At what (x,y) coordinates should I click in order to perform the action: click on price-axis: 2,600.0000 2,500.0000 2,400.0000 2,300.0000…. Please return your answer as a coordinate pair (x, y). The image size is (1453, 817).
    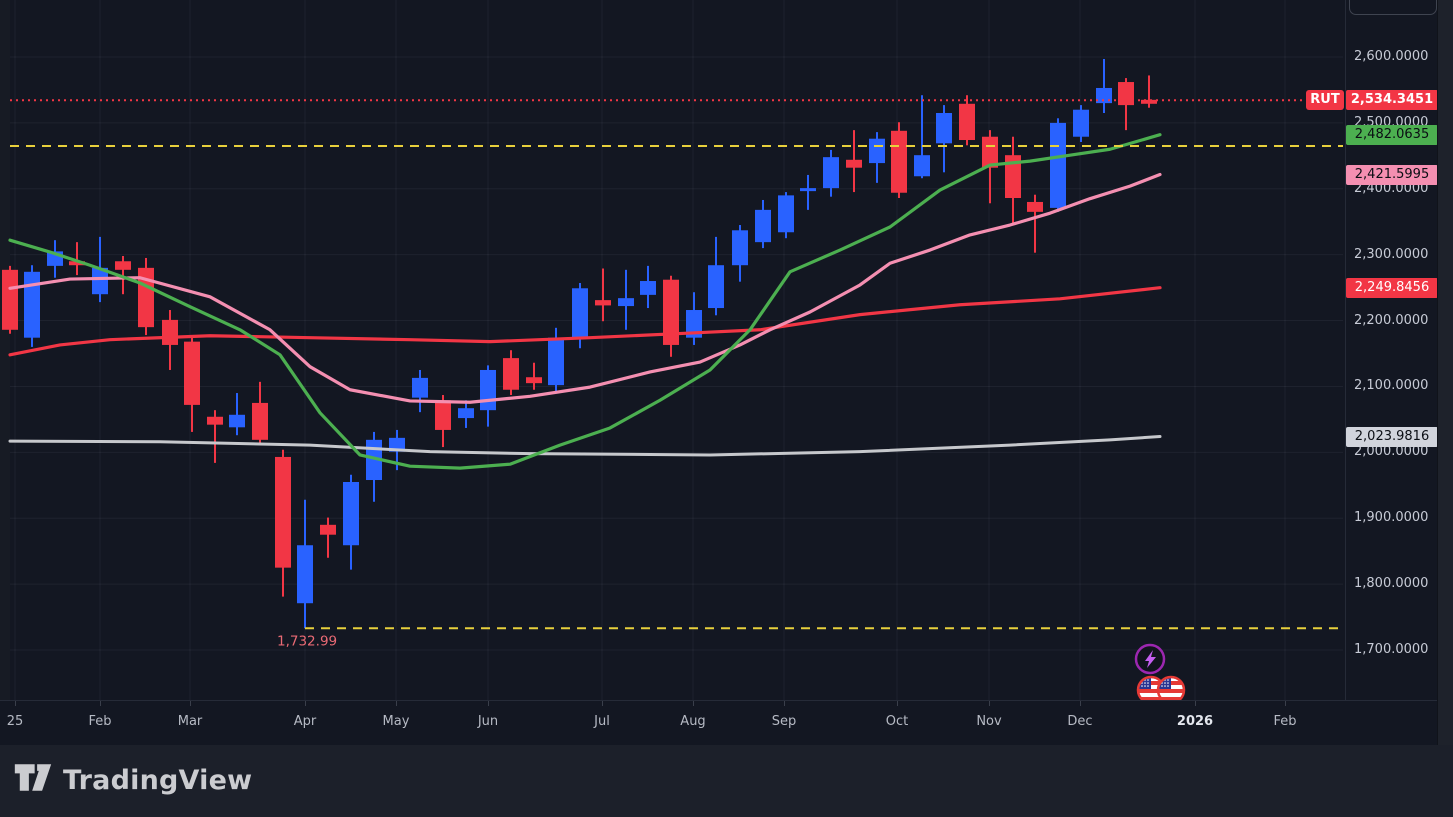
    Looking at the image, I should click on (1391, 350).